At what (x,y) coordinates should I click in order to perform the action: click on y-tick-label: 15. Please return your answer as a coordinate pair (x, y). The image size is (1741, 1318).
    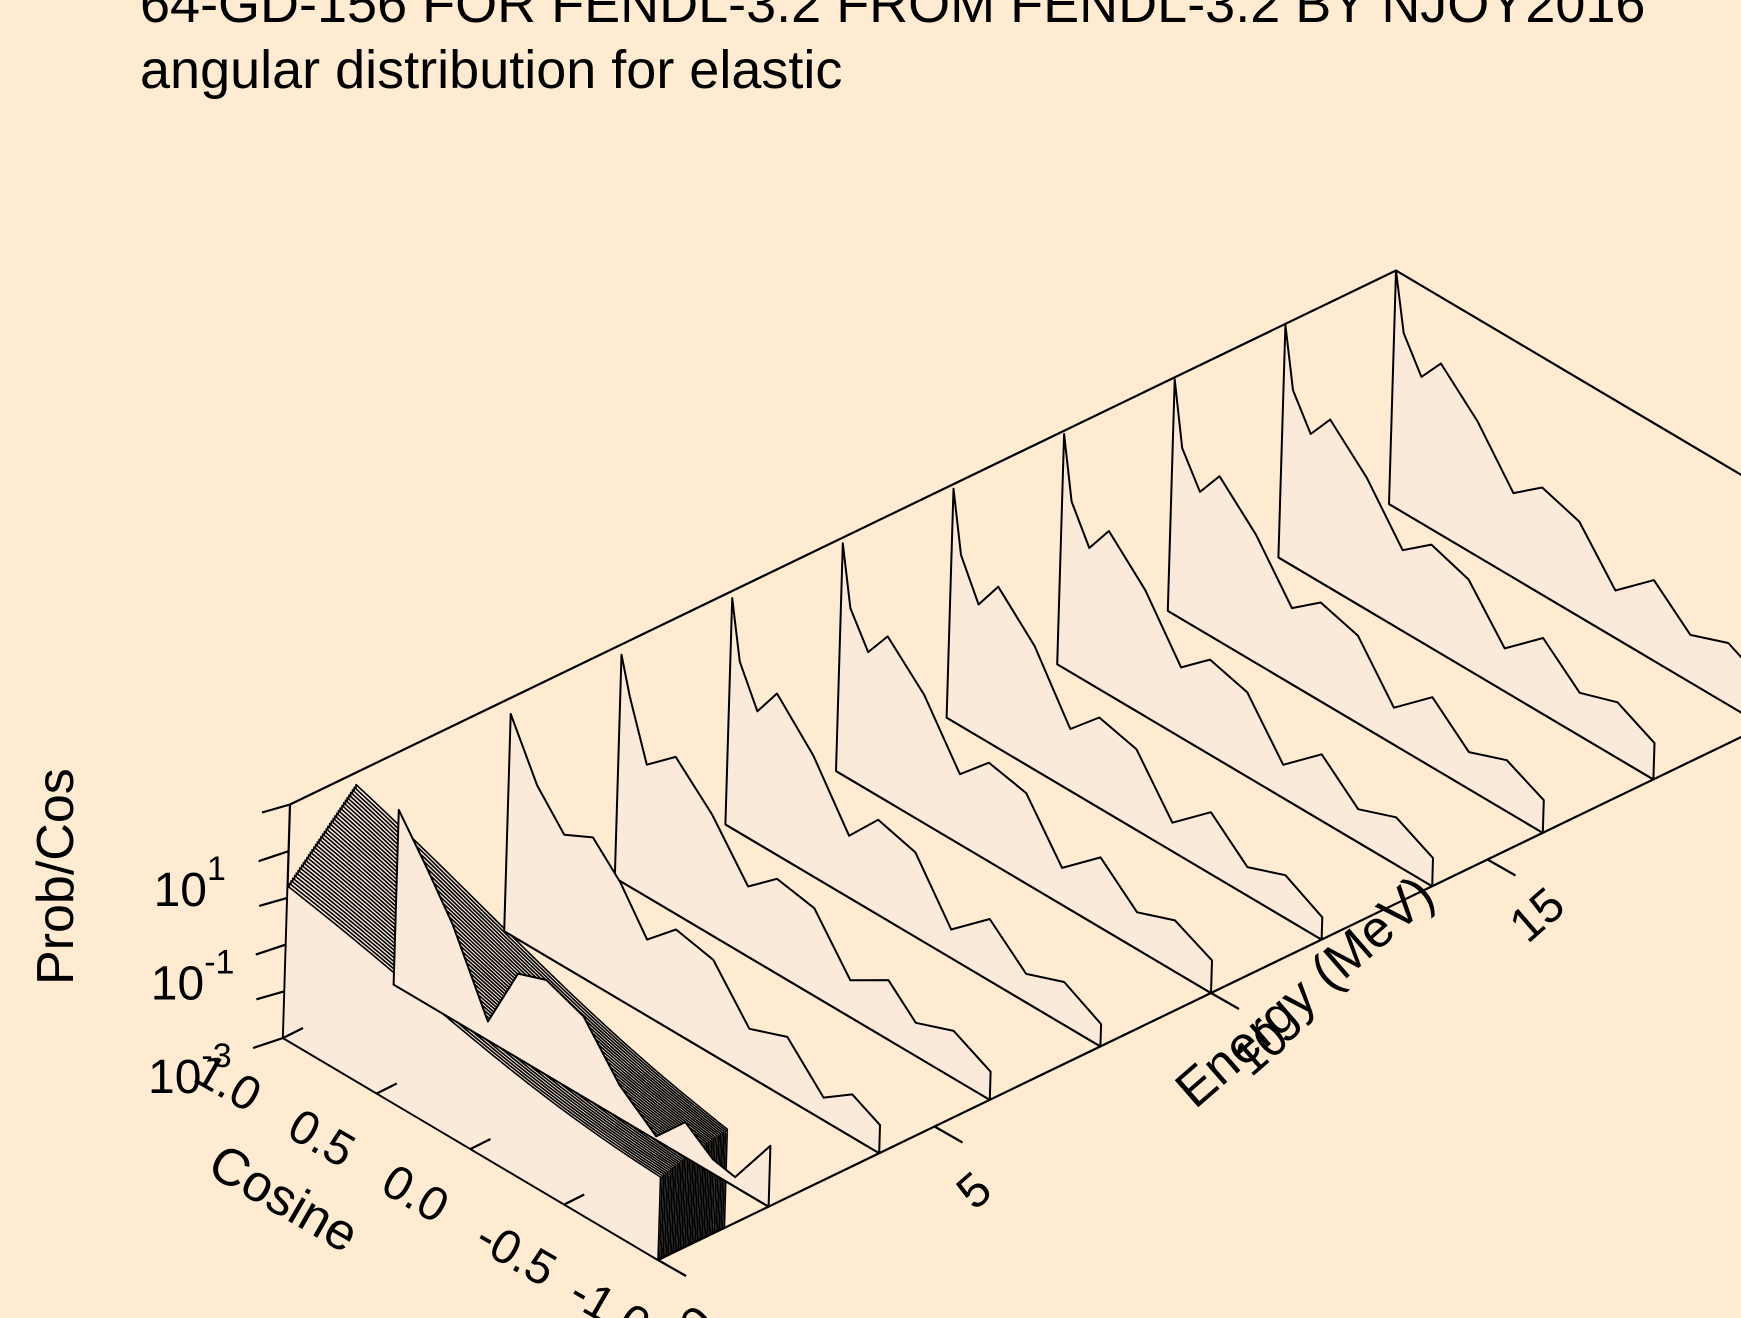
    Looking at the image, I should click on (1537, 915).